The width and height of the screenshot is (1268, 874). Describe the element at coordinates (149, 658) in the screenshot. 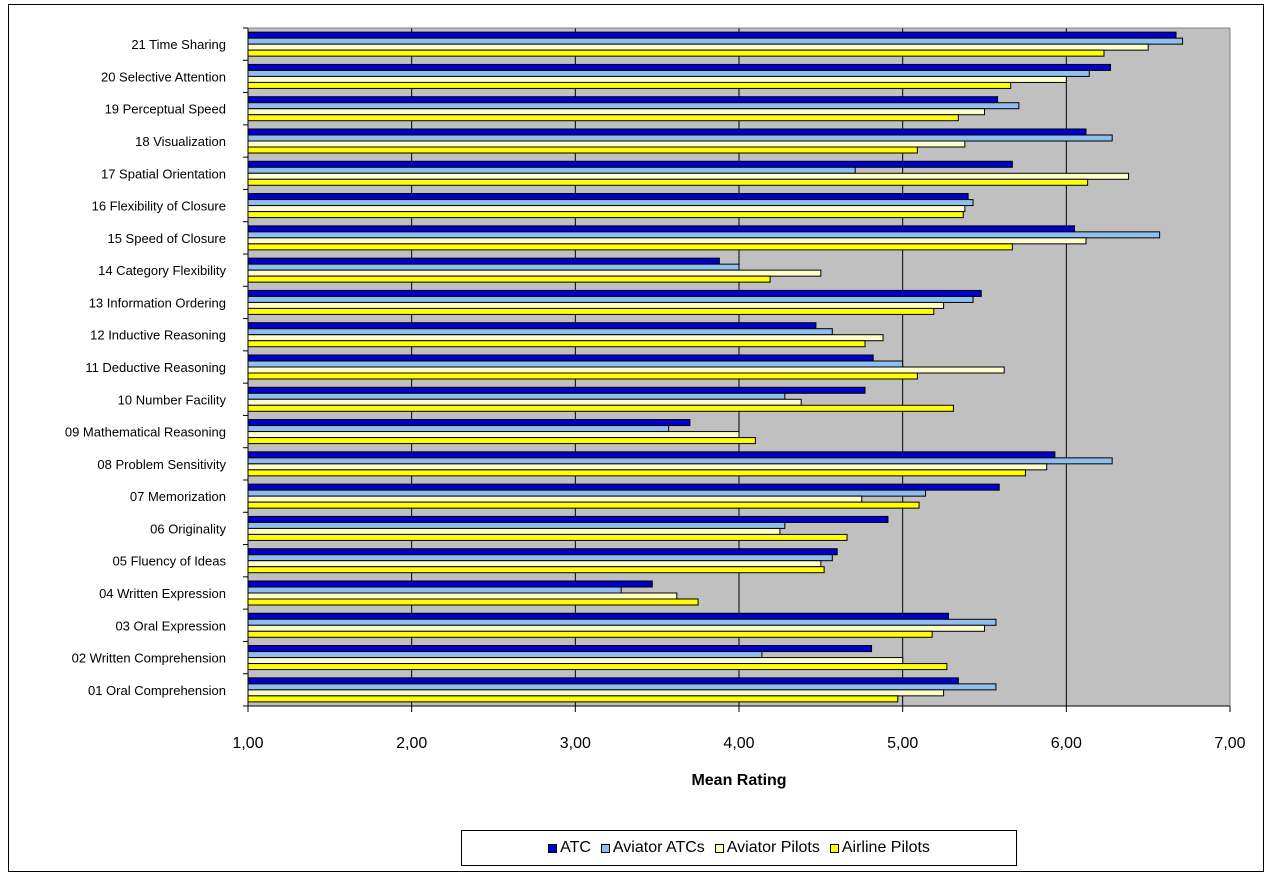

I see `category-label: 02 Written Comprehension` at that location.